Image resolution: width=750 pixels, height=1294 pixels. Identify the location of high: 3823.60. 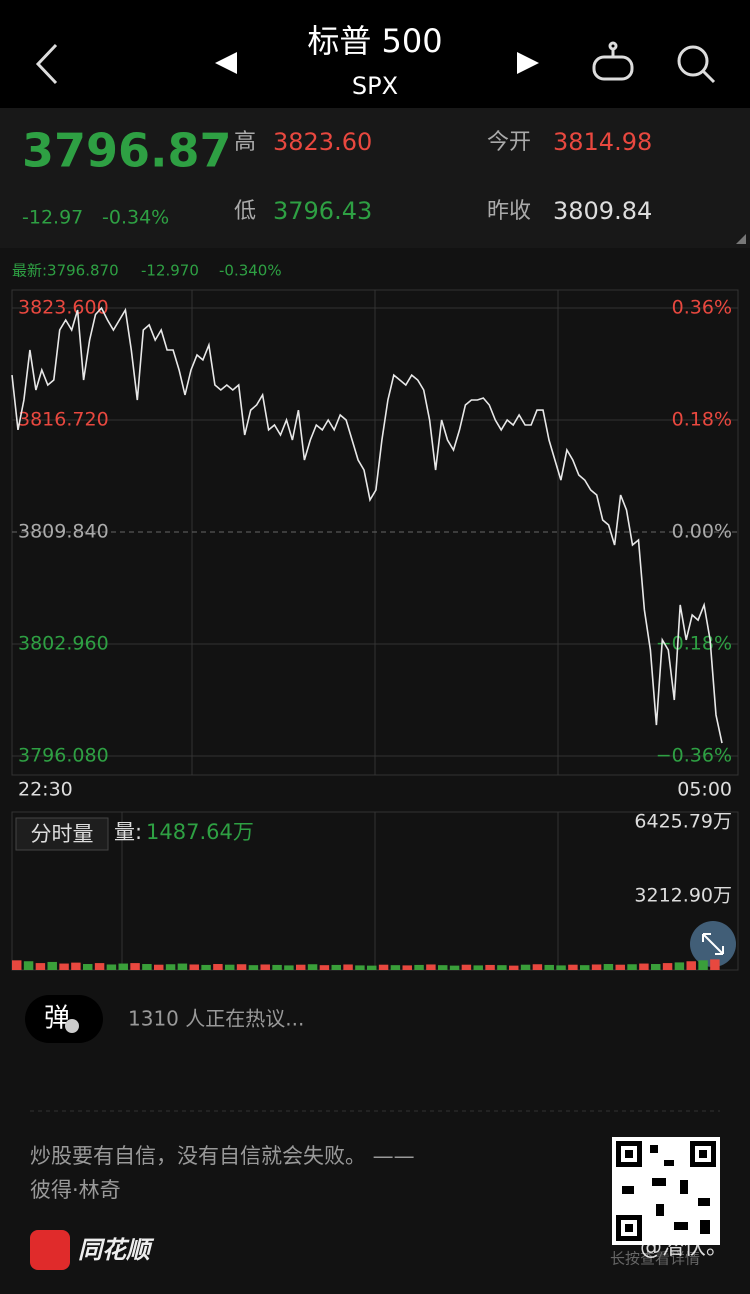
(322, 142).